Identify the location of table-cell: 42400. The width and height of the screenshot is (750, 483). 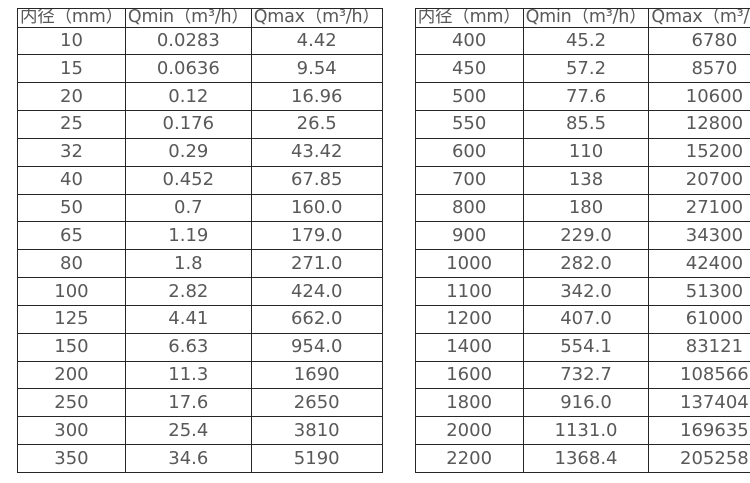
(699, 264).